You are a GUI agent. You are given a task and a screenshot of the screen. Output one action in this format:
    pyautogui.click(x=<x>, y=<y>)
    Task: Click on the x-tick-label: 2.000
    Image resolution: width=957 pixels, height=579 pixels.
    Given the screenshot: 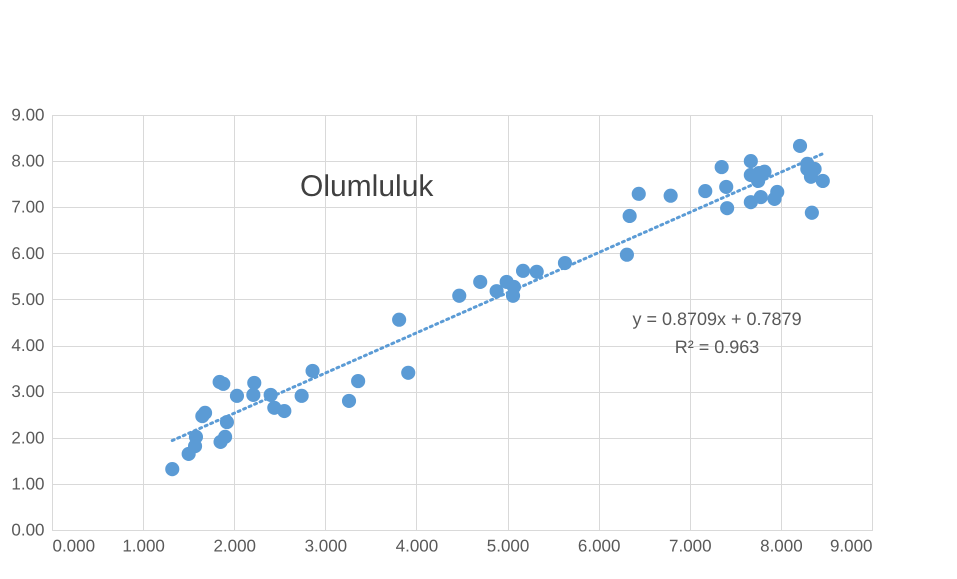 What is the action you would take?
    pyautogui.click(x=234, y=546)
    